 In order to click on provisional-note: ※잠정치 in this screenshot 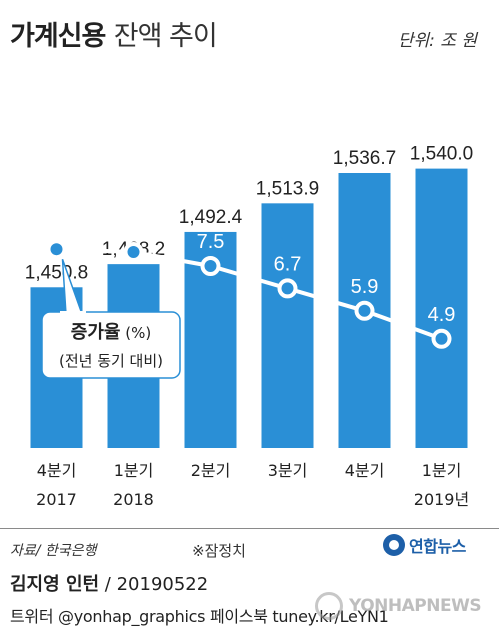, I will do `click(219, 551)`.